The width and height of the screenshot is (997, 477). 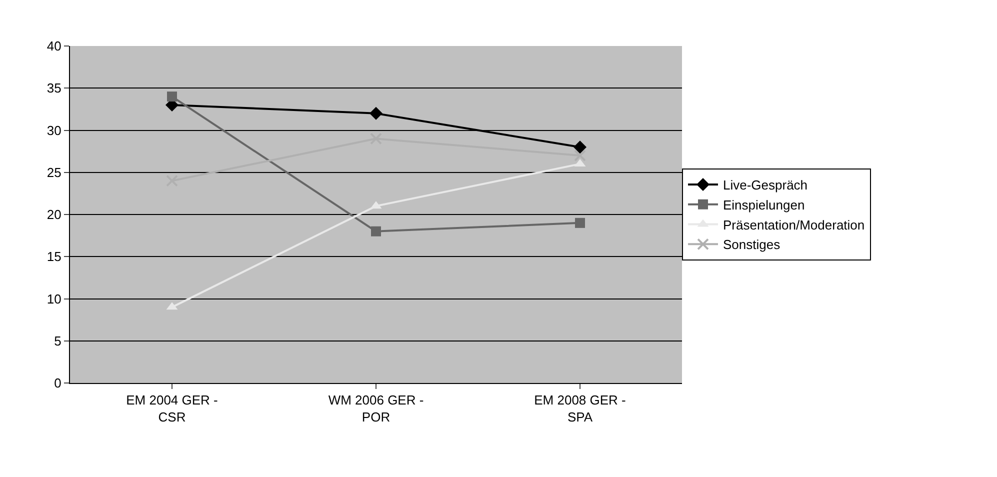 What do you see at coordinates (172, 408) in the screenshot?
I see `x-tick-label: EM 2004 GER - CSR` at bounding box center [172, 408].